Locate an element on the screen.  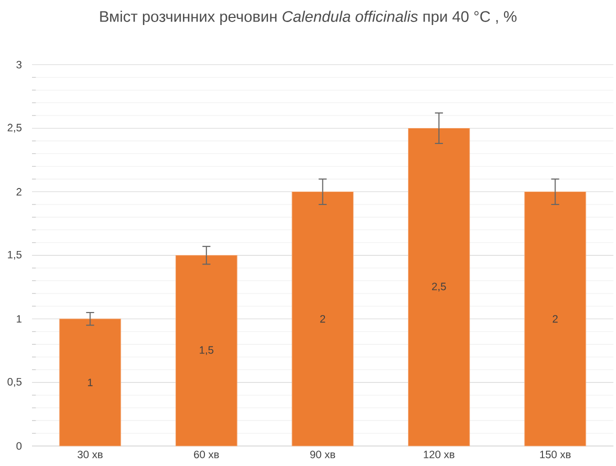
y-tick-label: 2 is located at coordinates (19, 192).